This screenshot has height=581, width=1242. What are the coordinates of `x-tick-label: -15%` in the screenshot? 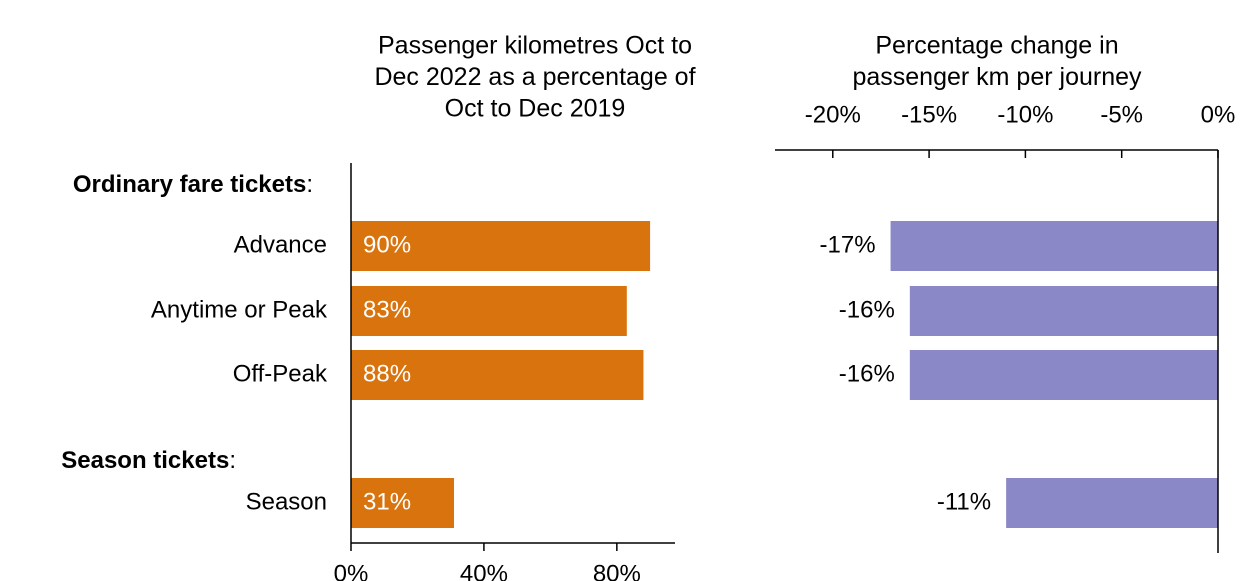 It's located at (929, 114).